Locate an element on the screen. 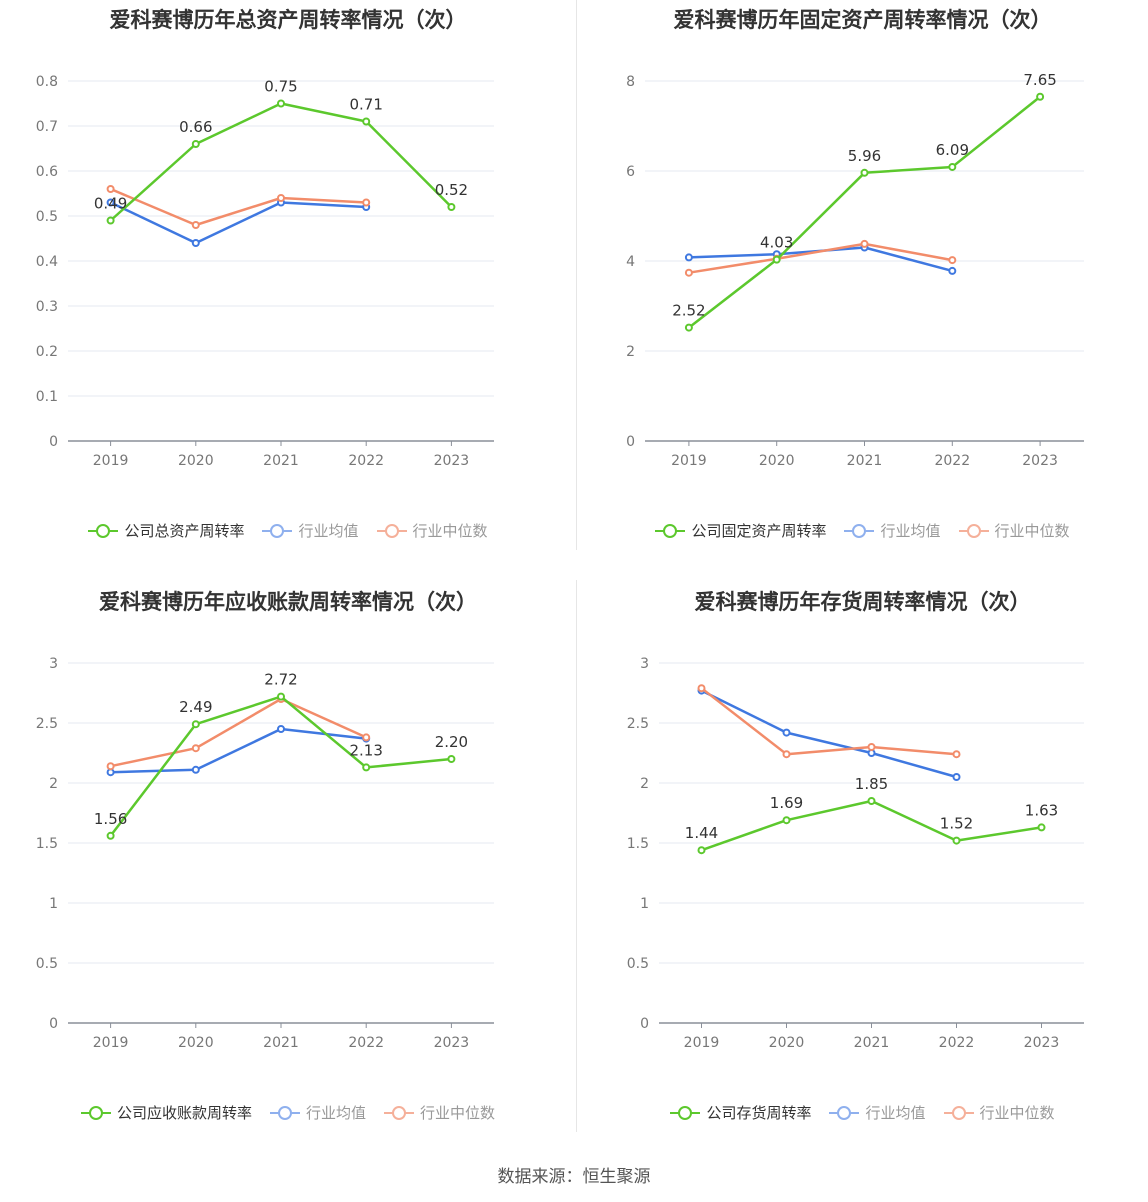 The height and width of the screenshot is (1202, 1148). legend-item-company: 公司应收账款周转率 is located at coordinates (166, 1112).